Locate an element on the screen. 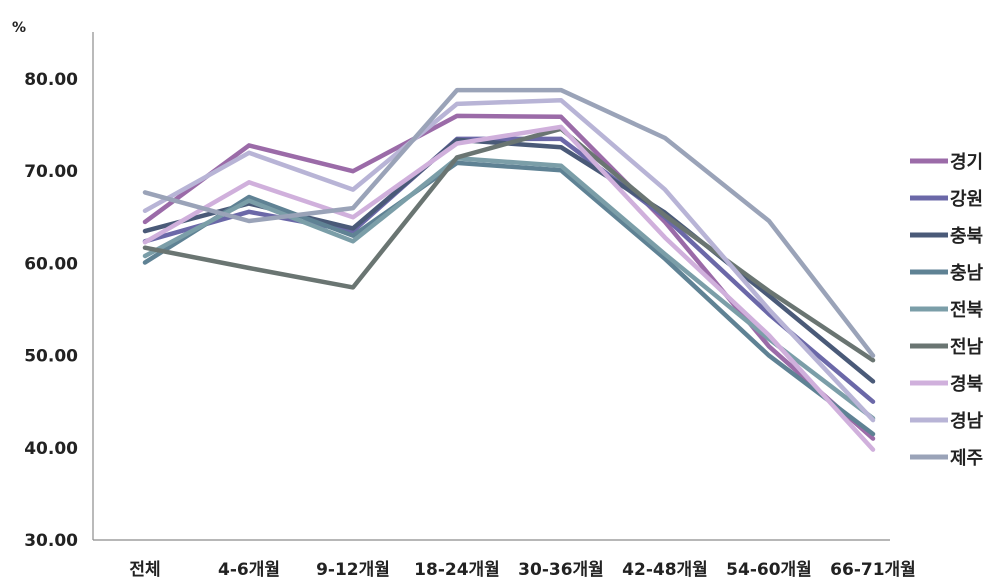  legend-item: 충남 is located at coordinates (947, 273).